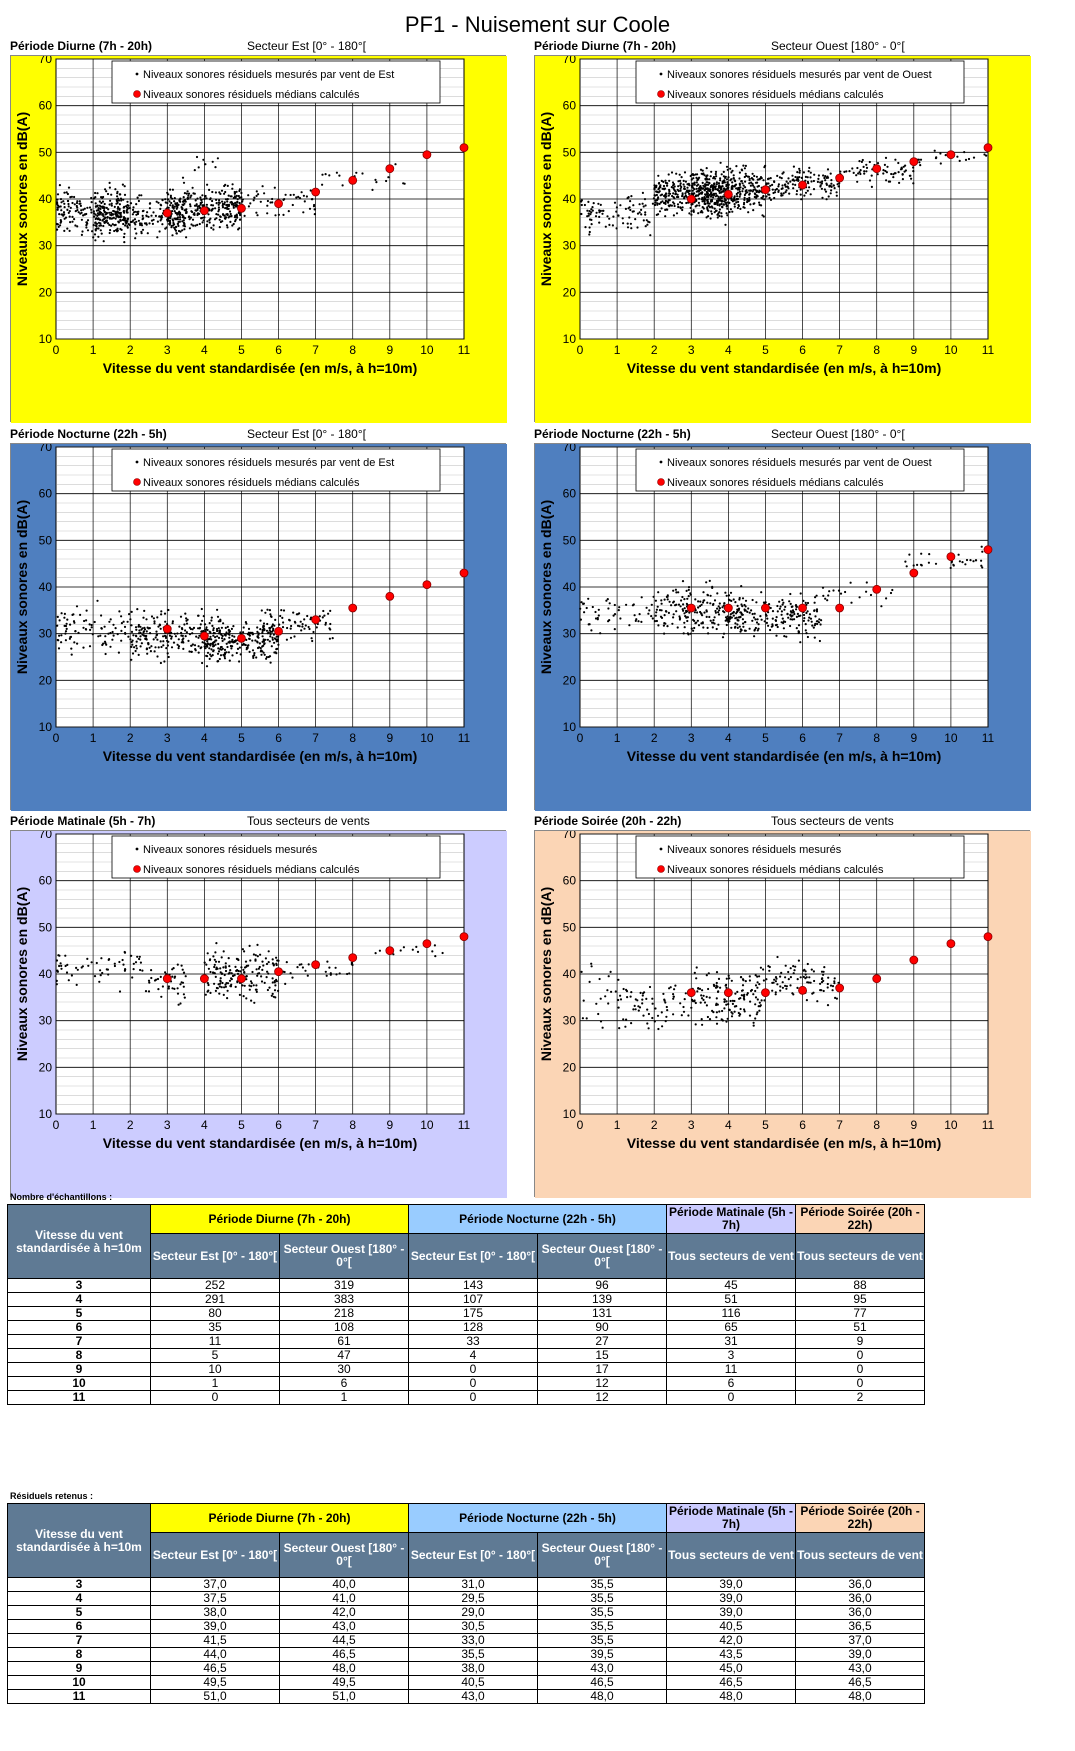  What do you see at coordinates (731, 1219) in the screenshot?
I see `group-header-matinale: Période Matinale (5h - 7h)` at bounding box center [731, 1219].